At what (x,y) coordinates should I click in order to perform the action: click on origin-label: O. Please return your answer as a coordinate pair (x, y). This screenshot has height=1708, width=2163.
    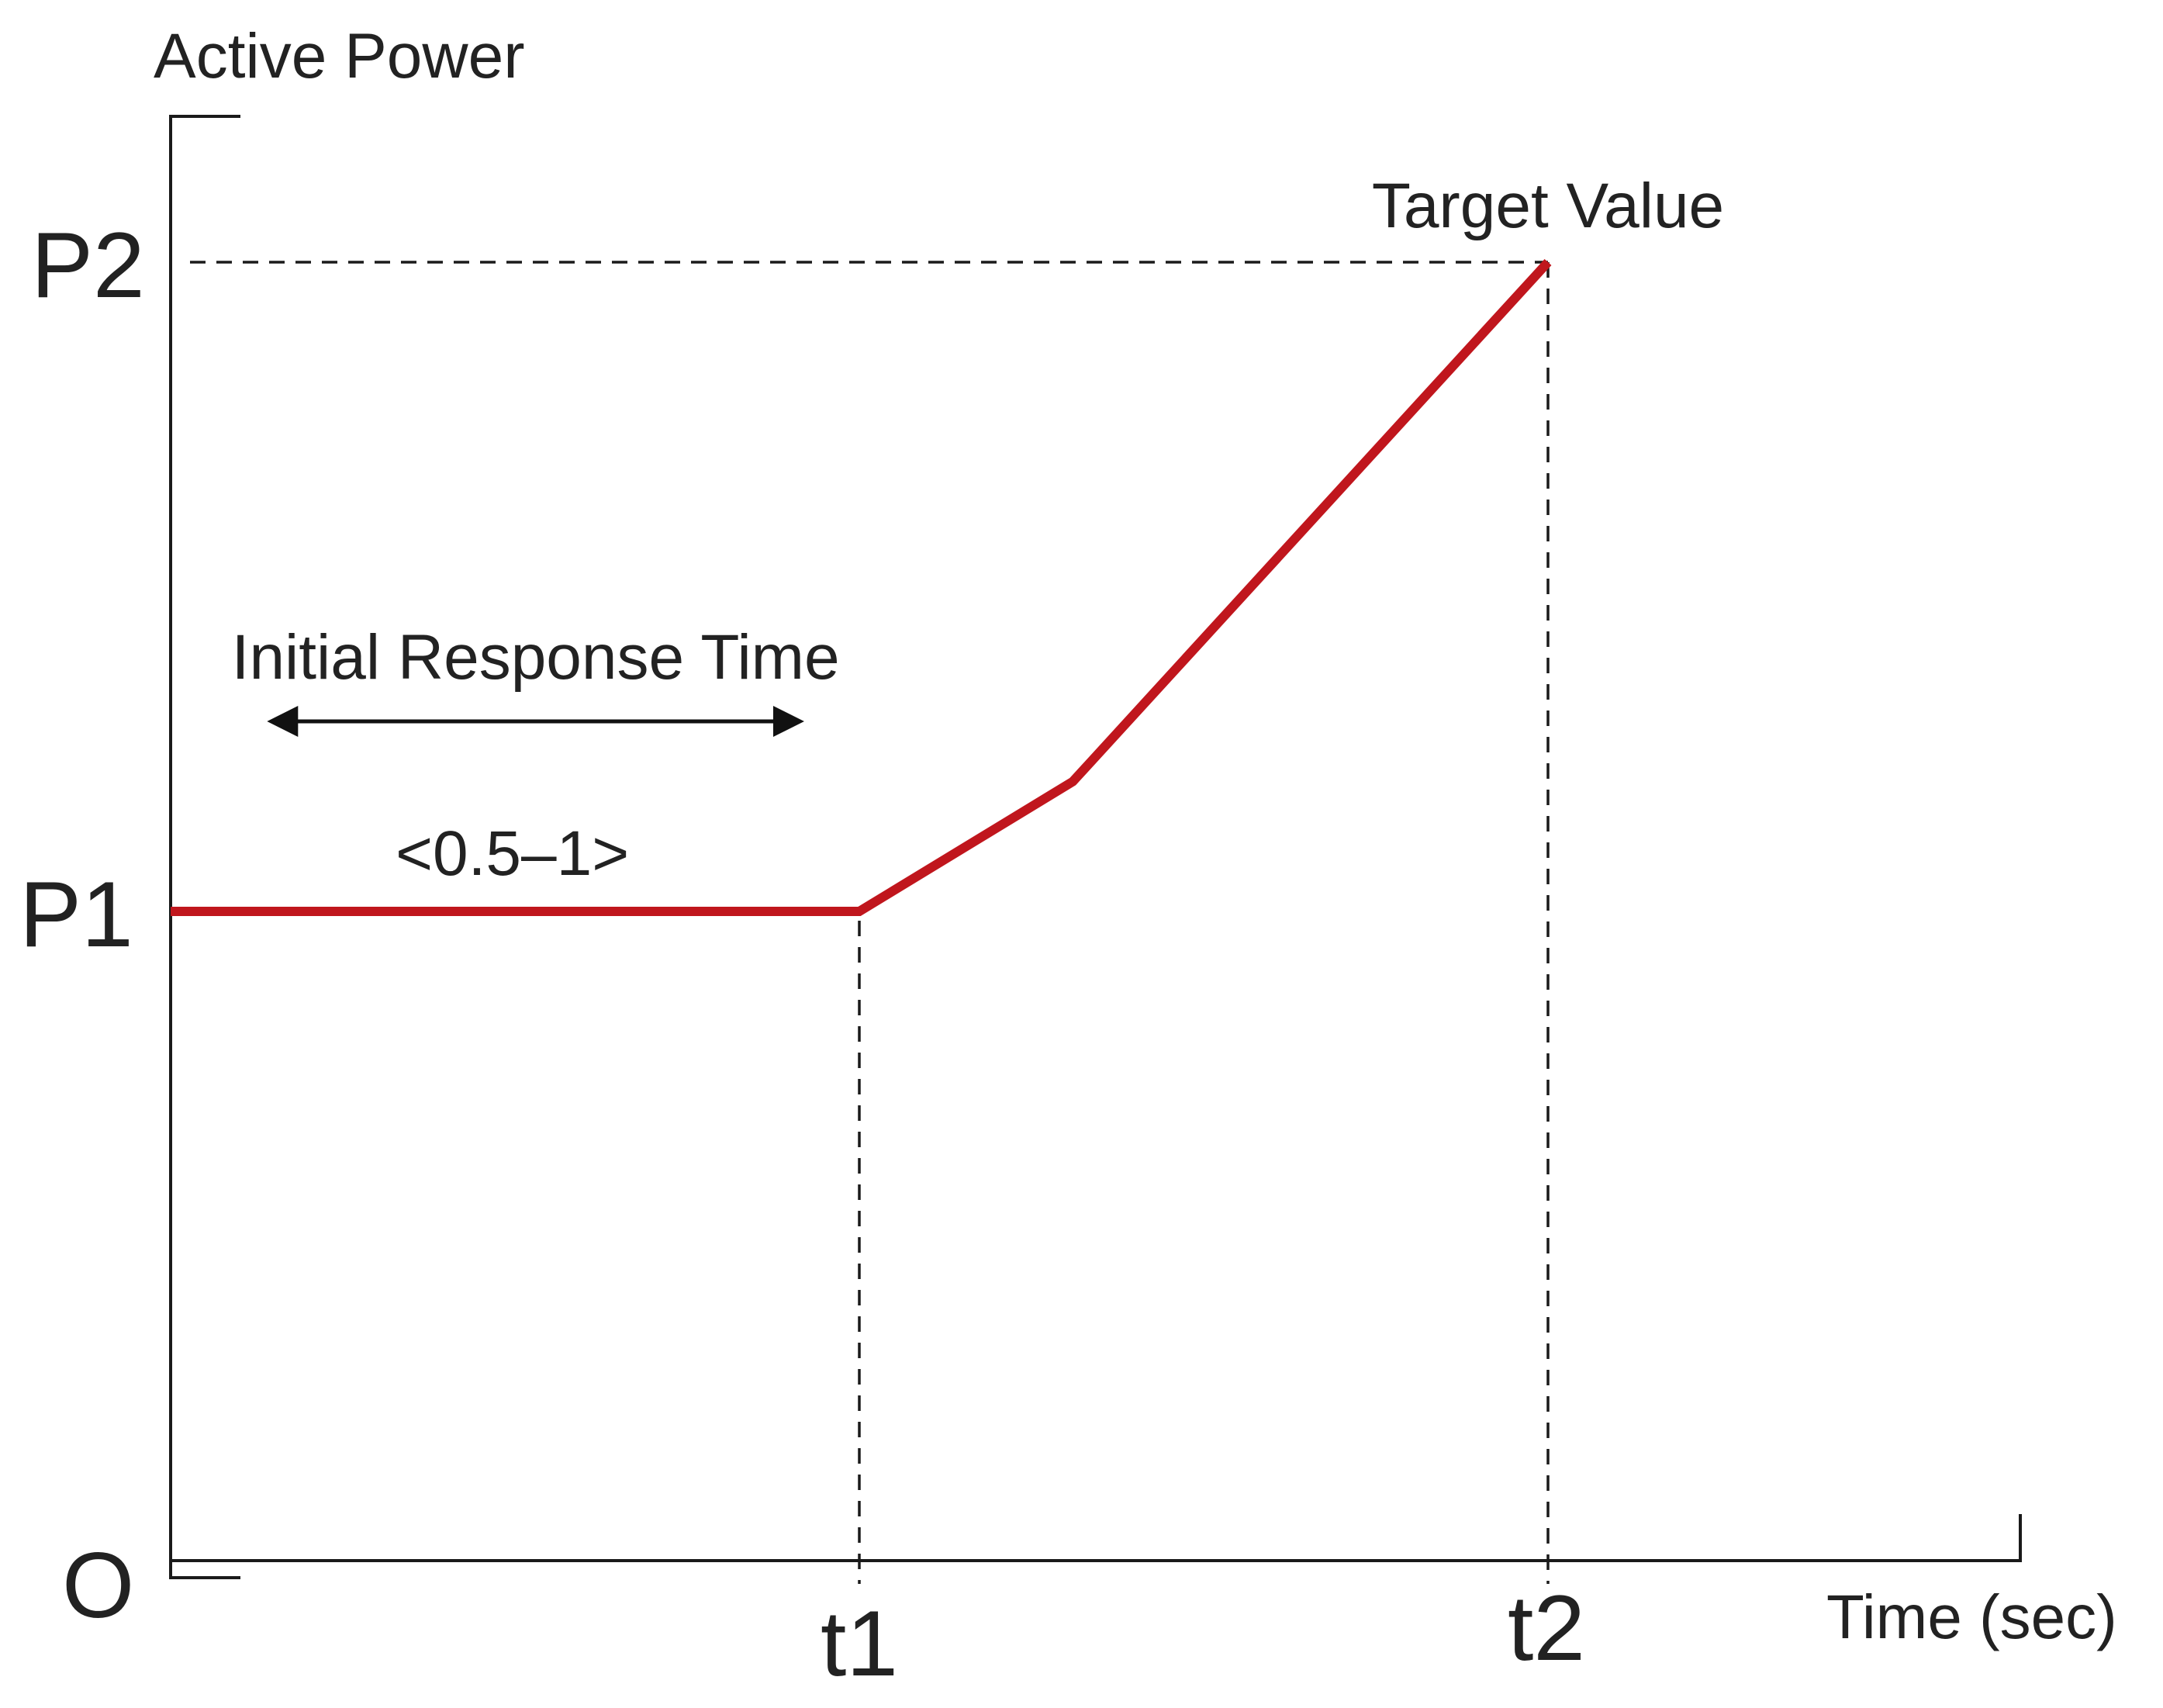
    Looking at the image, I should click on (98, 1585).